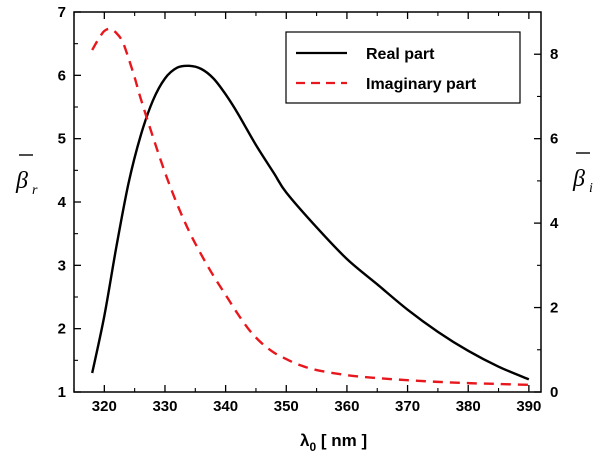  Describe the element at coordinates (62, 202) in the screenshot. I see `y-left-tick-label: 4` at that location.